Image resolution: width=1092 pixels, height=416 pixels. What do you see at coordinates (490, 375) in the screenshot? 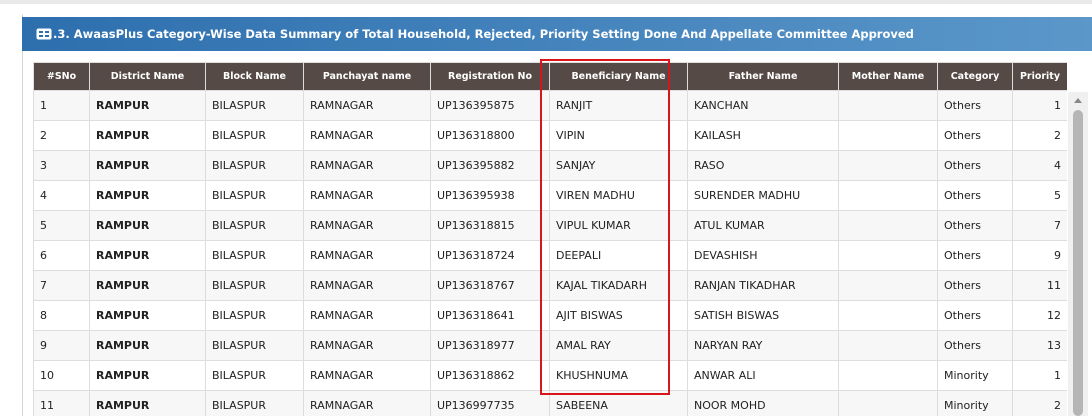
I see `table-cell: UP136318862` at bounding box center [490, 375].